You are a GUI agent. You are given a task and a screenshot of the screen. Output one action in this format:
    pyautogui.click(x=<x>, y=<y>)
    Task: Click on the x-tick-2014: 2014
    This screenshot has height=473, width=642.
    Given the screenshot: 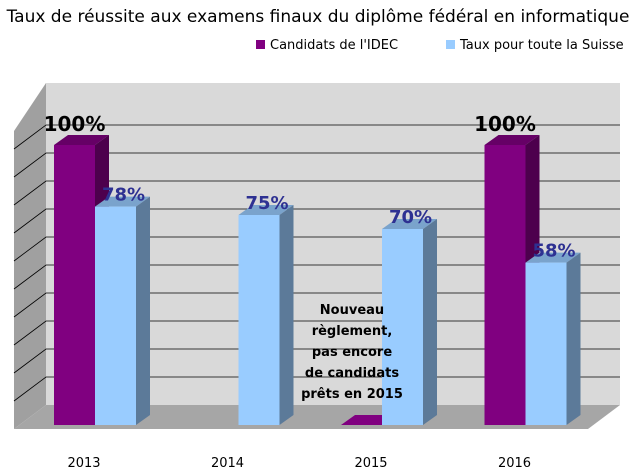 What is the action you would take?
    pyautogui.click(x=227, y=463)
    